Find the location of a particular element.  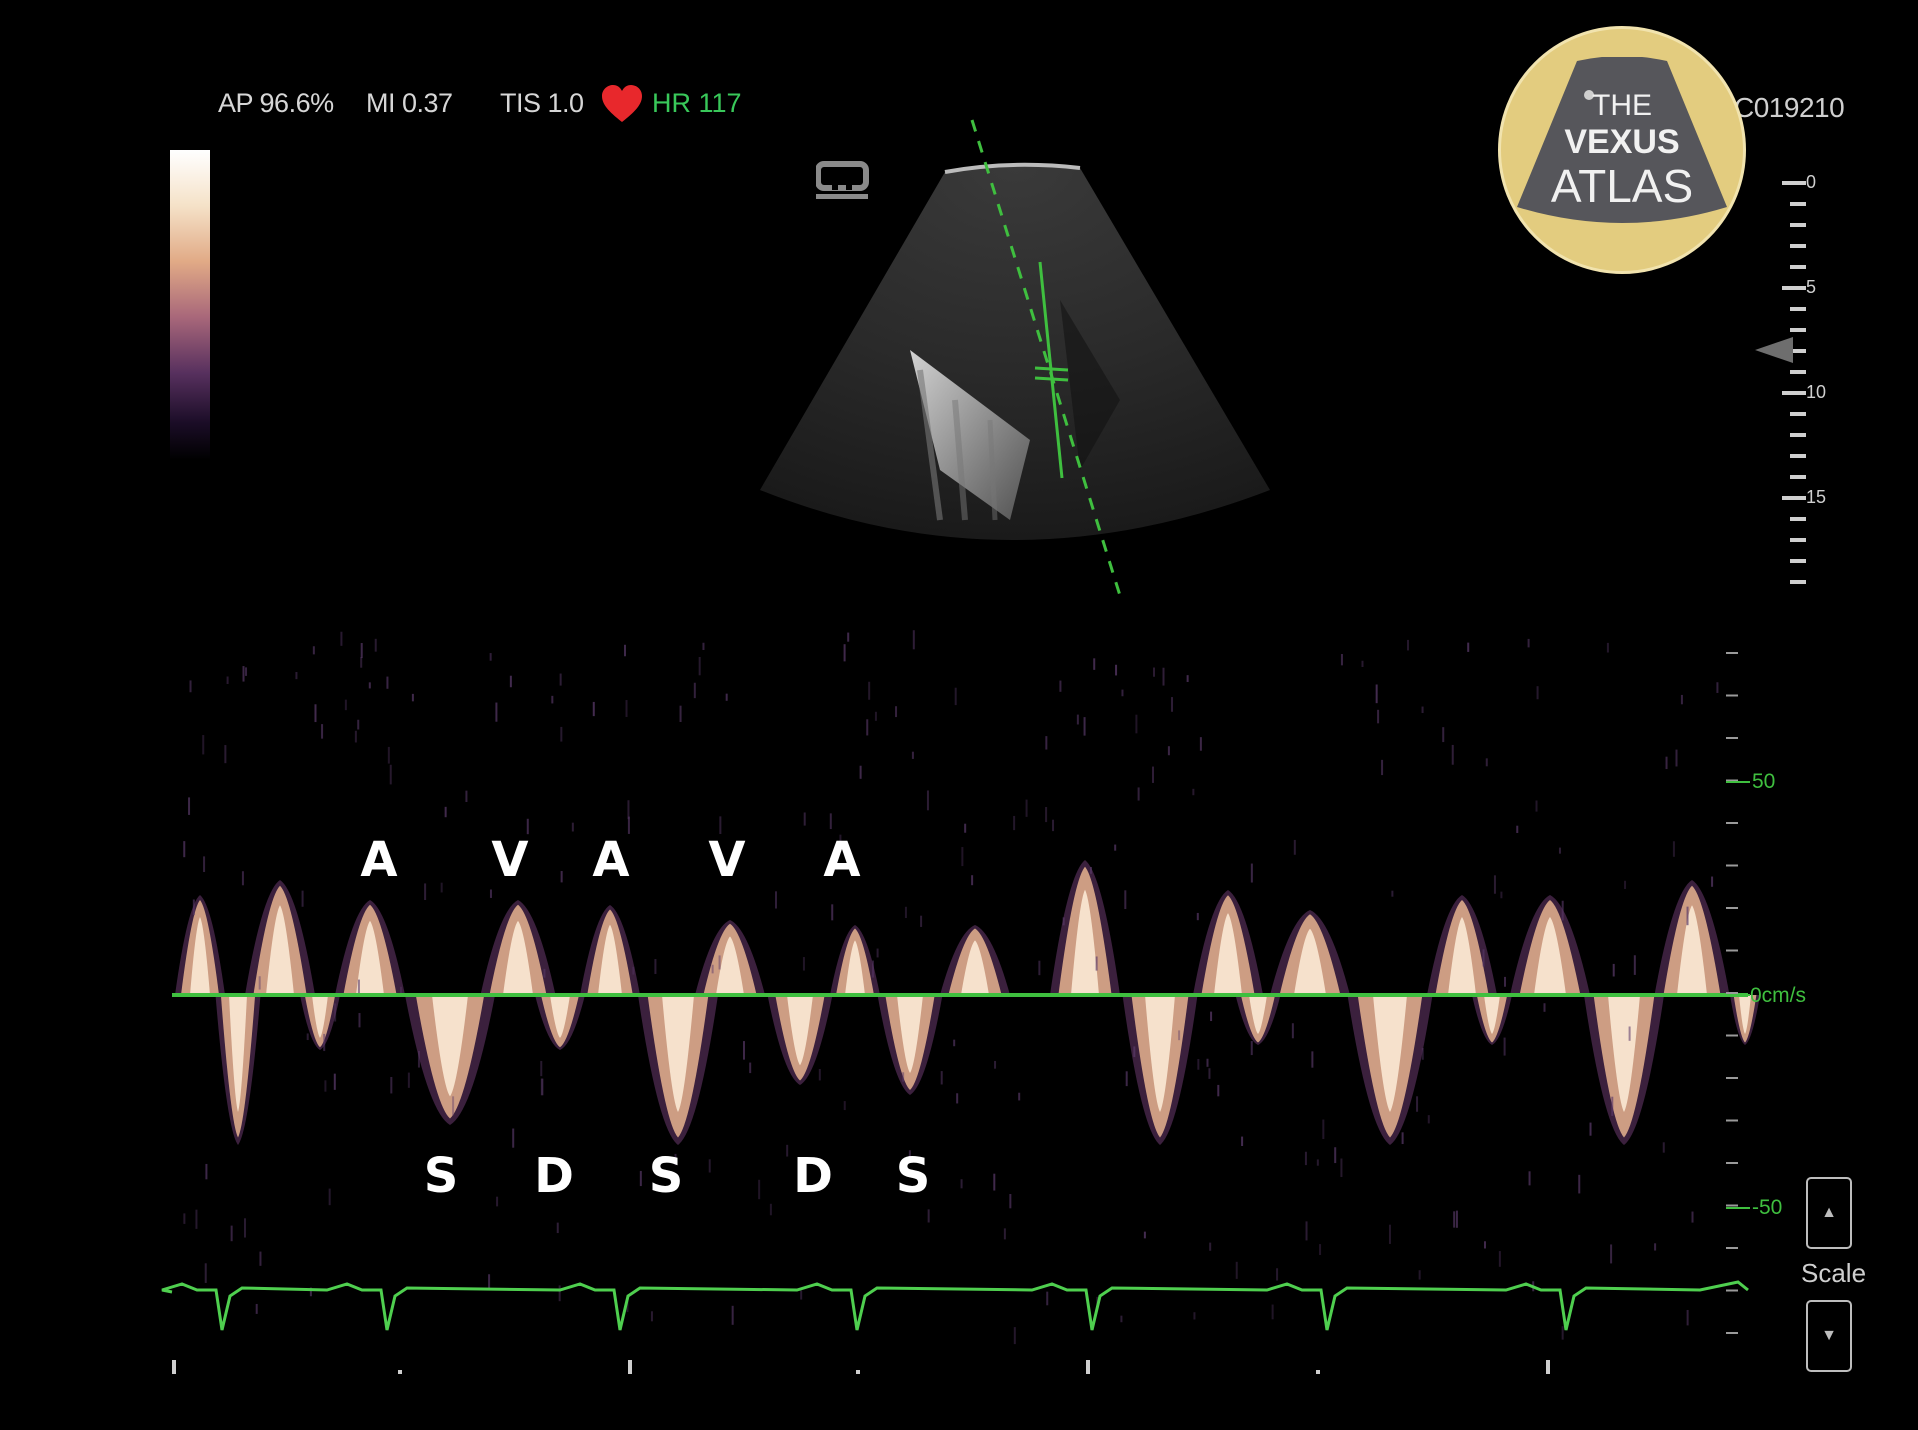

scale-down-button: ▼ is located at coordinates (1829, 1336).